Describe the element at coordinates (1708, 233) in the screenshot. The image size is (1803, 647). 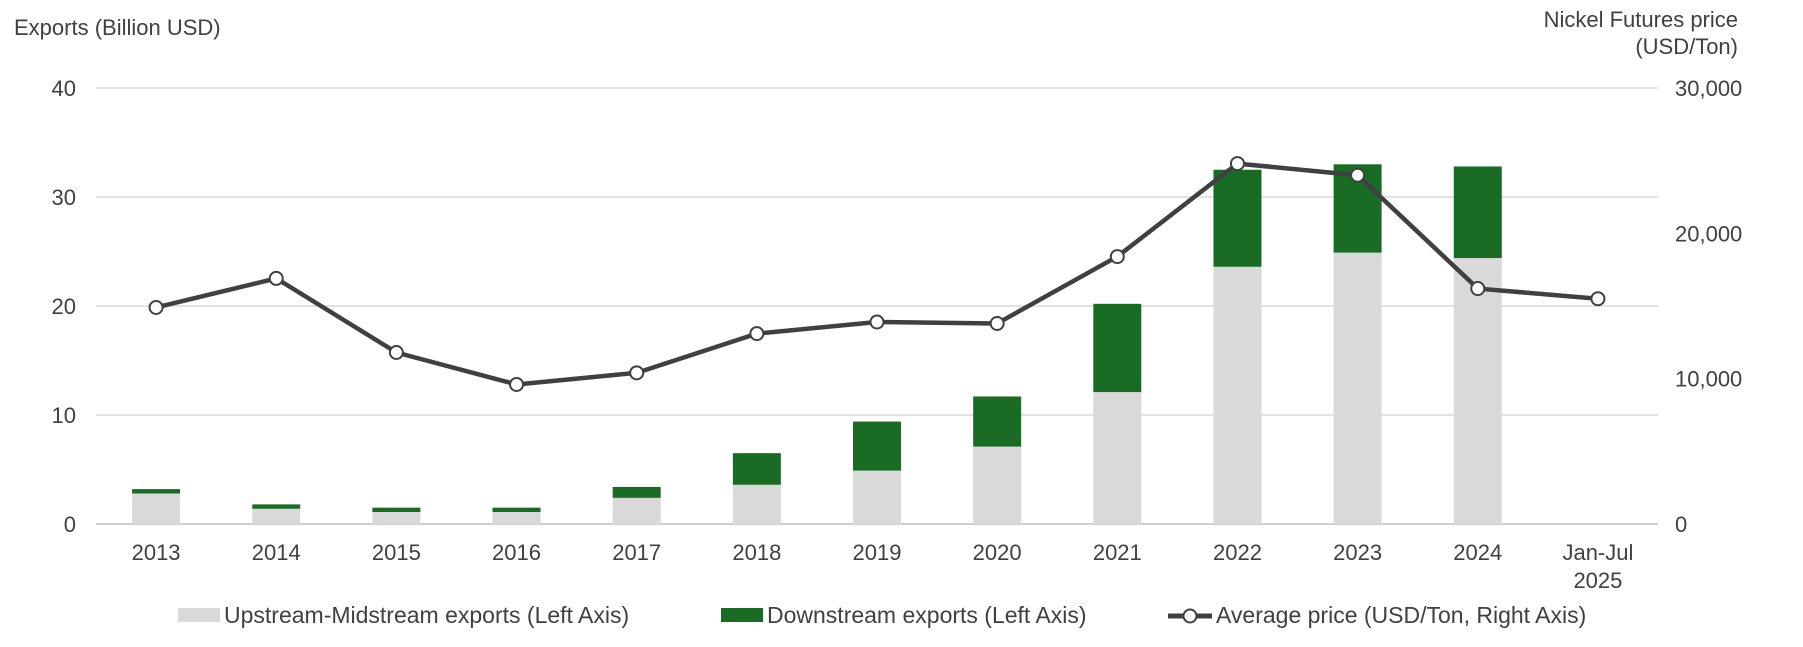
I see `y-right-tick-label: 20,000` at that location.